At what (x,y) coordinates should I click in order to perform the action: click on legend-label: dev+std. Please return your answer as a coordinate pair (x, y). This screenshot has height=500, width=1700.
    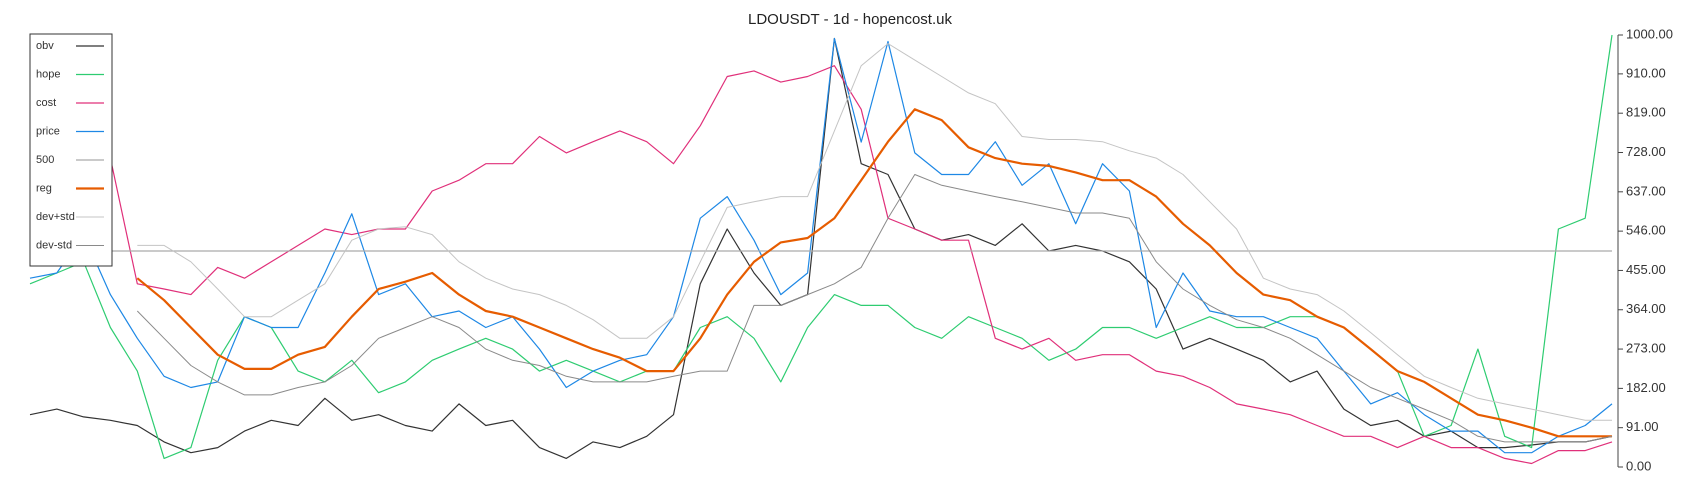
    Looking at the image, I should click on (55, 217).